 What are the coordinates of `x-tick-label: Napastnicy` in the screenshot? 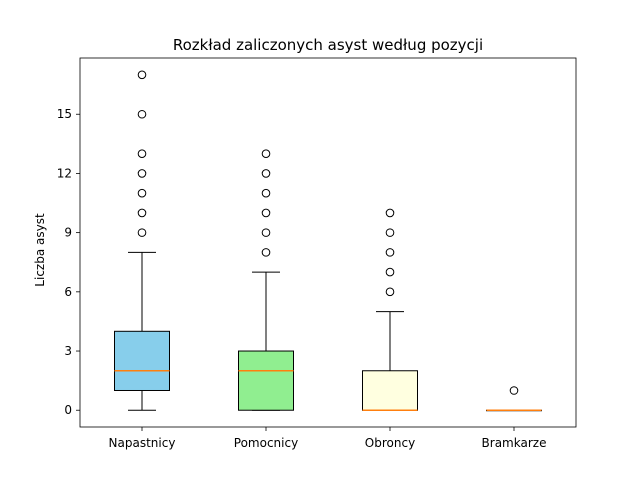 It's located at (142, 443).